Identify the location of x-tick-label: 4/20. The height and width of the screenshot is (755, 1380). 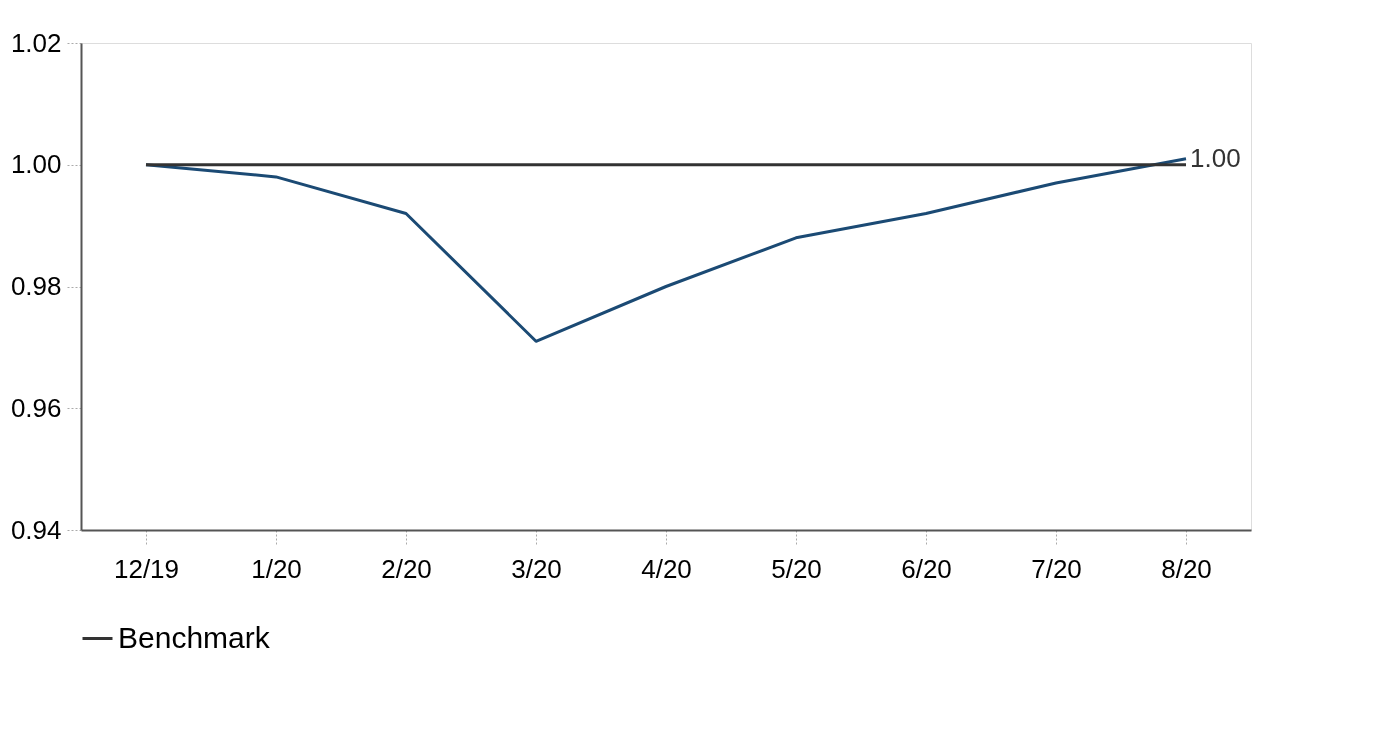
(666, 568).